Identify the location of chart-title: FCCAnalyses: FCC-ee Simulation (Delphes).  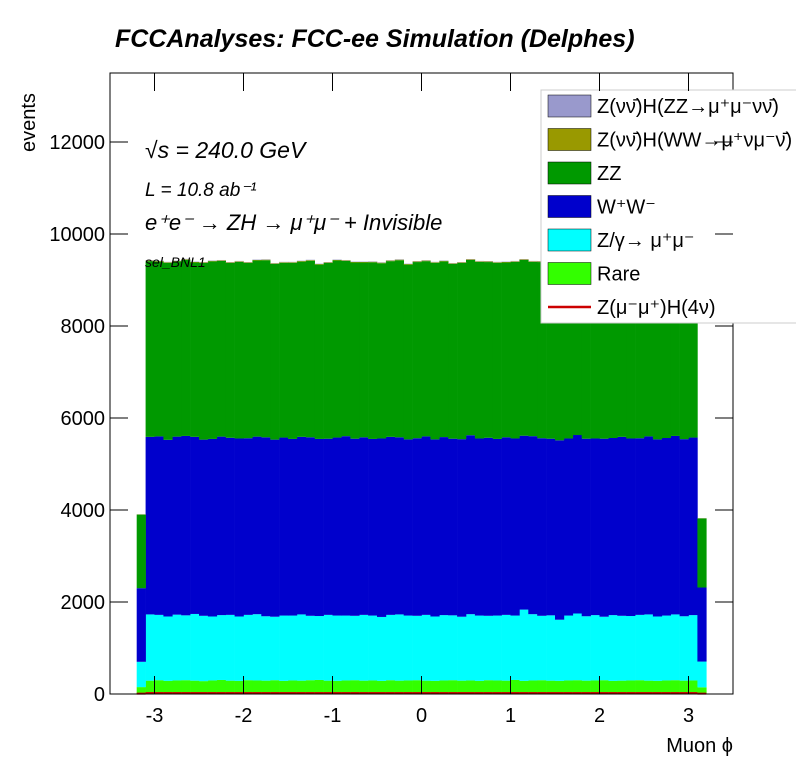
(375, 39).